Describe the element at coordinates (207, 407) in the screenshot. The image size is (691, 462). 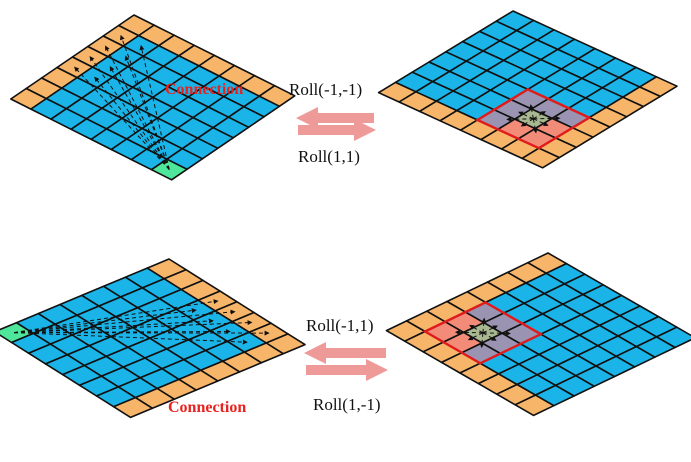
I see `connection-label-bottom: Connection` at that location.